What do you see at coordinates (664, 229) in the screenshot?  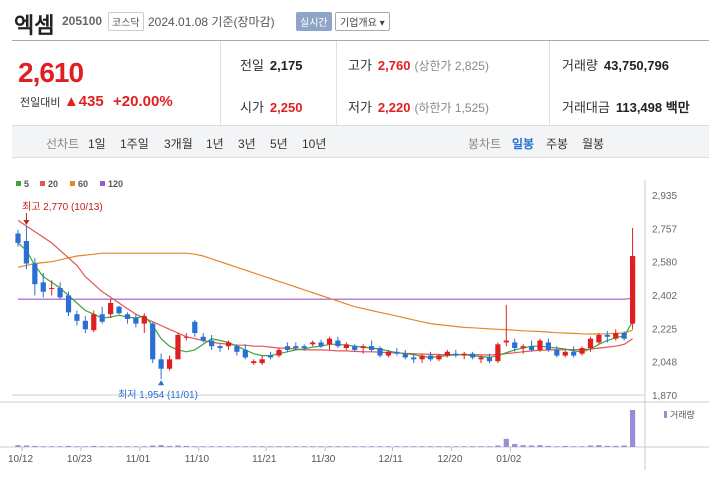 I see `y-tick-label: 2,757` at bounding box center [664, 229].